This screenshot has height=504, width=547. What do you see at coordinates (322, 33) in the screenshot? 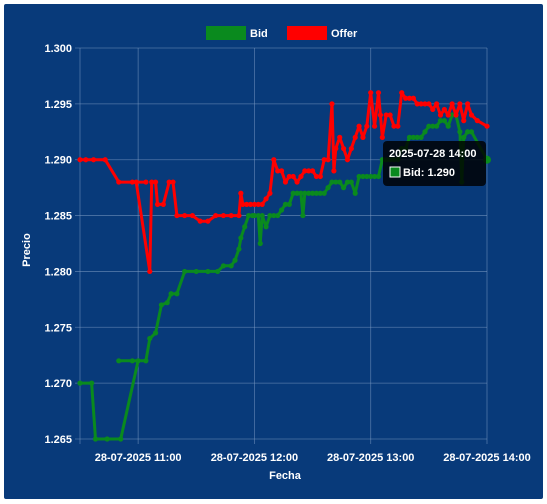
I see `legend-item-offer: Offer` at bounding box center [322, 33].